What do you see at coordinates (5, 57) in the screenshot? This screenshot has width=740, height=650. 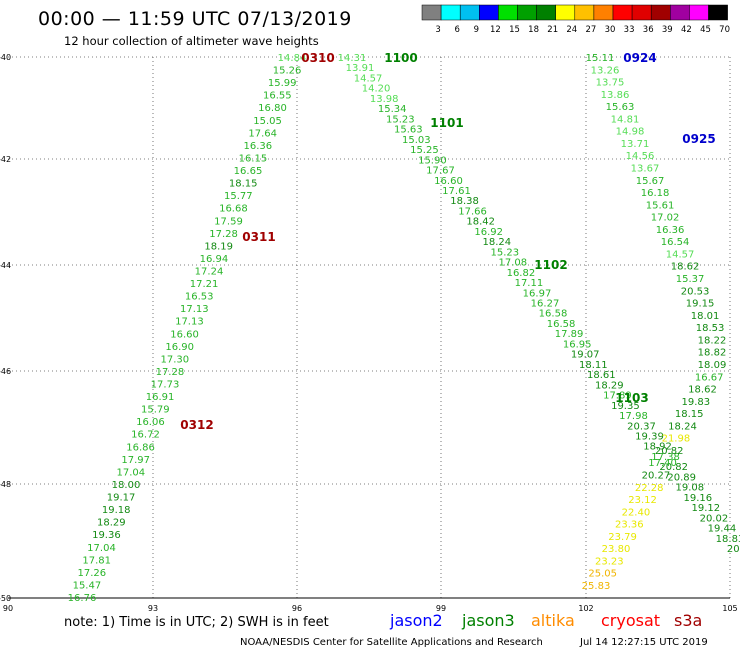 I see `lat-label: -40` at bounding box center [5, 57].